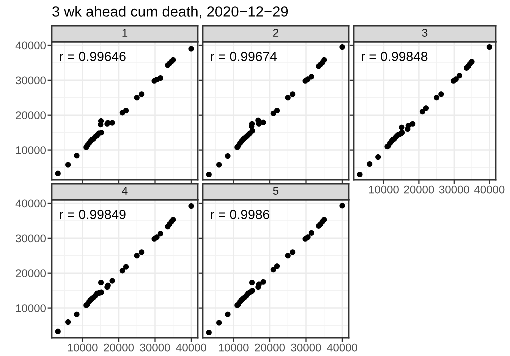 Image resolution: width=510 pixels, height=356 pixels. Describe the element at coordinates (425, 33) in the screenshot. I see `chart-subtitle: 3` at that location.